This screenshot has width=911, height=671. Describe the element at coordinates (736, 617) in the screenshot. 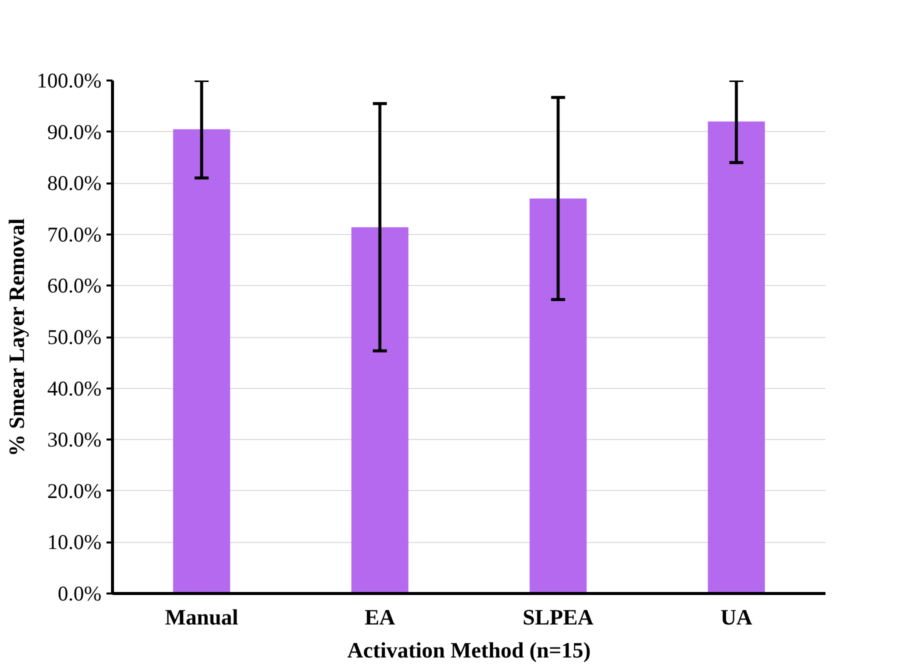

I see `x-tick-label: UA` at that location.